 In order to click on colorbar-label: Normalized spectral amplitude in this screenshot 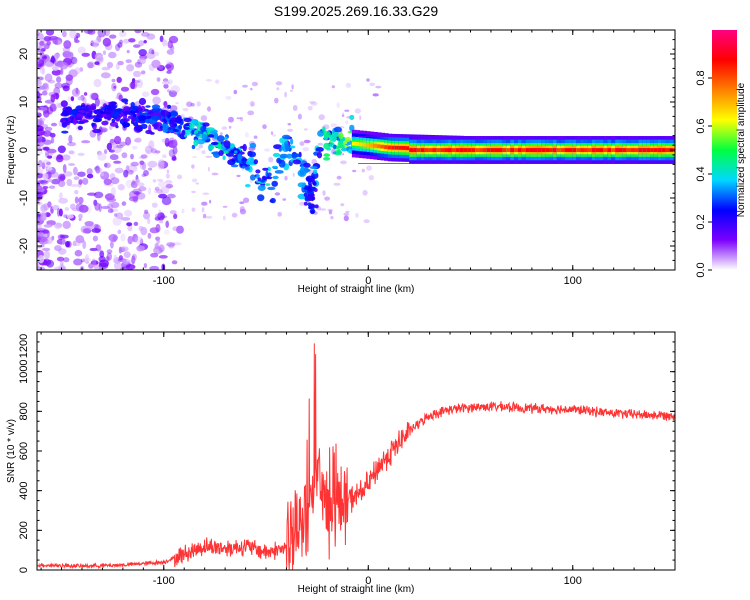, I will do `click(741, 149)`.